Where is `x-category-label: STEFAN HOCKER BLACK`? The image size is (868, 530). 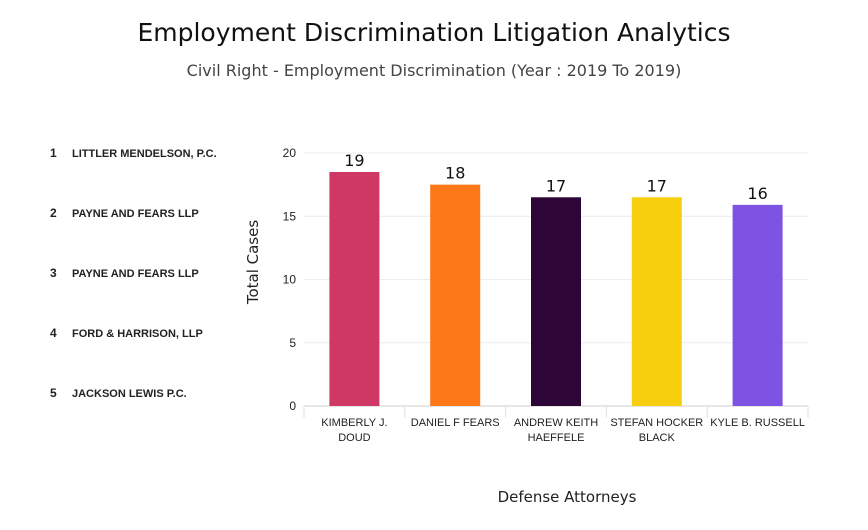
x-category-label: STEFAN HOCKER BLACK is located at coordinates (656, 430).